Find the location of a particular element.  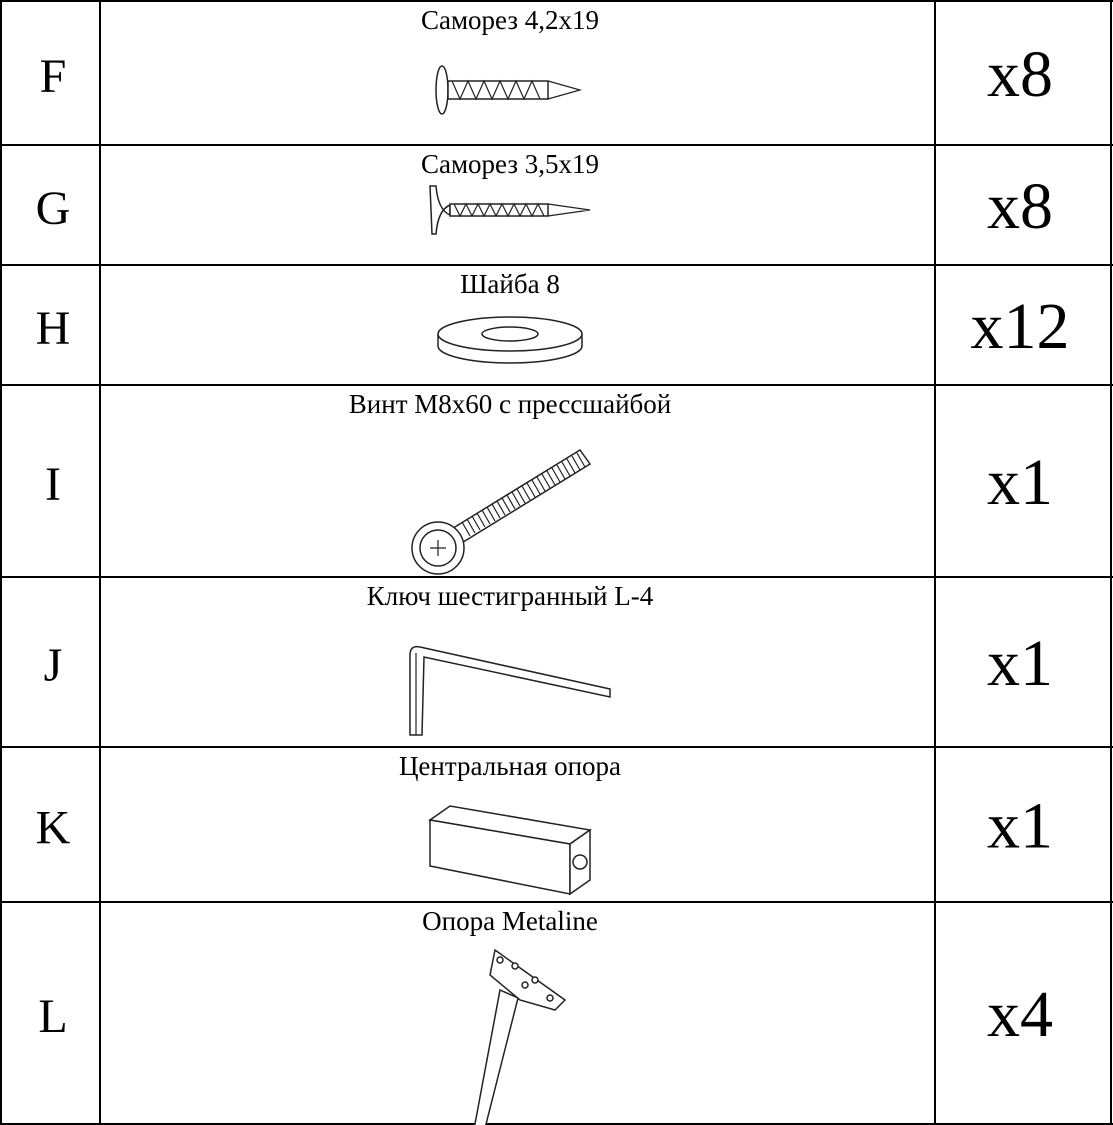

part-name: Ключ шестигранный L-4 is located at coordinates (510, 596).